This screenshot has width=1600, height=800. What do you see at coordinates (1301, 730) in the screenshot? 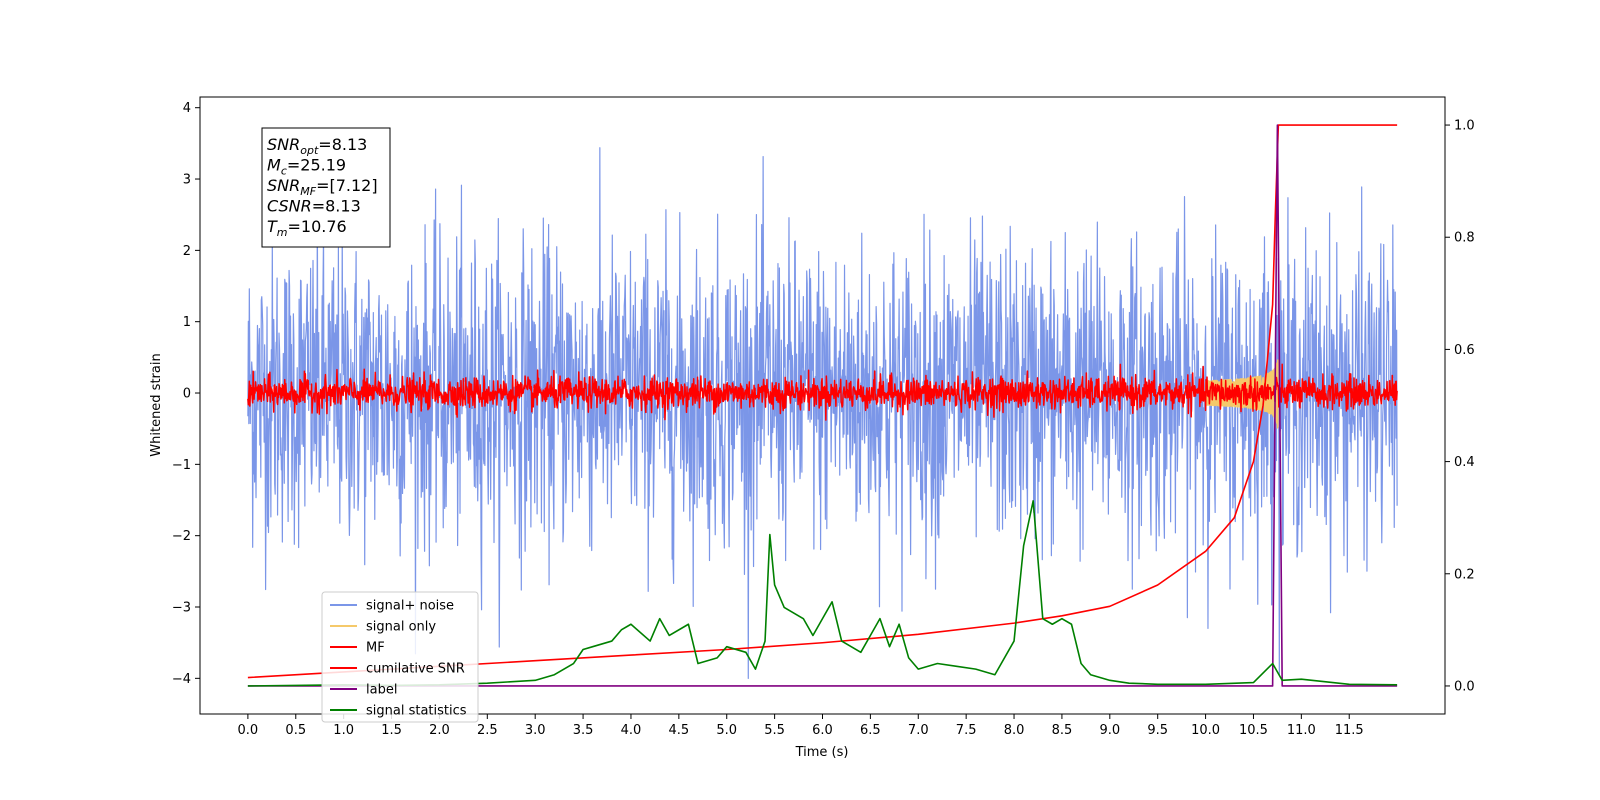
I see `x-tick-label: 11.0` at bounding box center [1301, 730].